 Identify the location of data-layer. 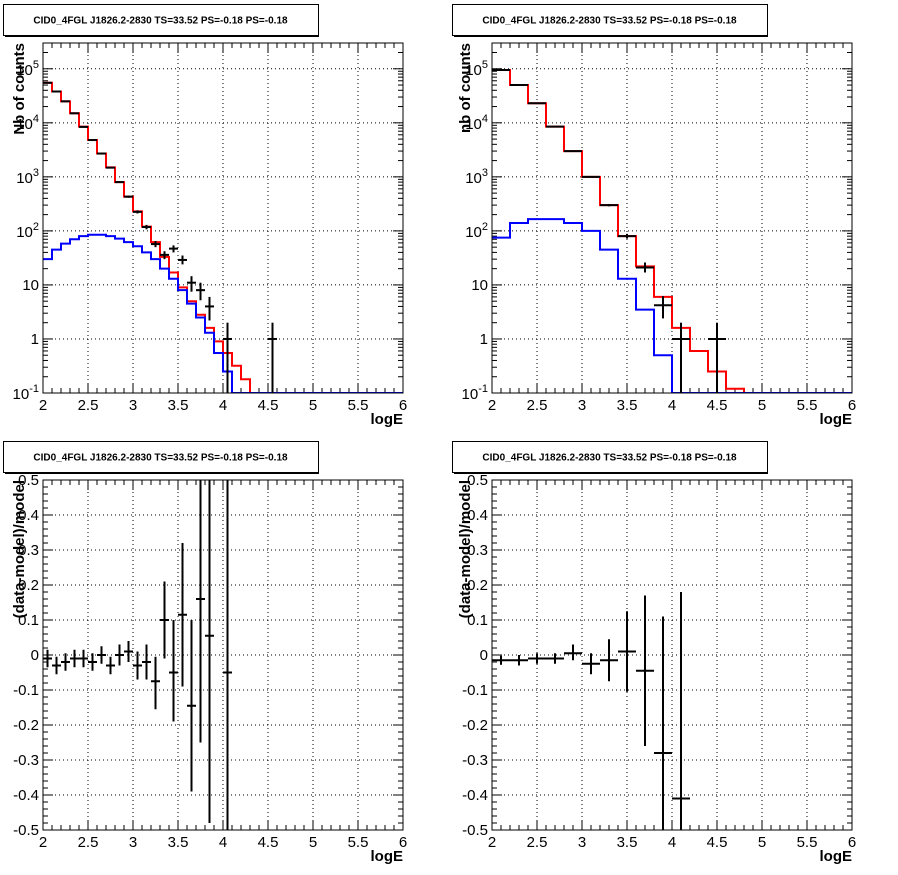
(137, 655).